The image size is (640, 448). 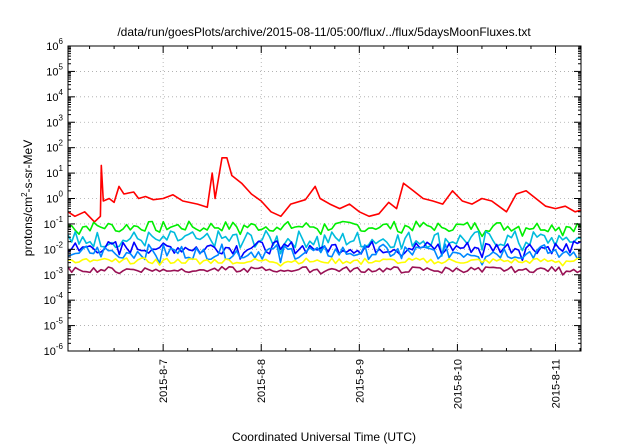 I want to click on y-tick-label: 10⁻⁶, so click(x=54, y=350).